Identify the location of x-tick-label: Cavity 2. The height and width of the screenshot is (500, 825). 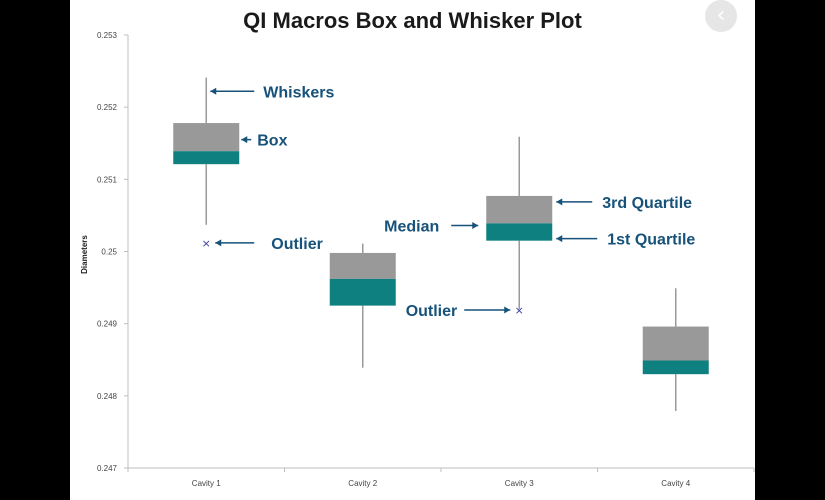
(362, 483).